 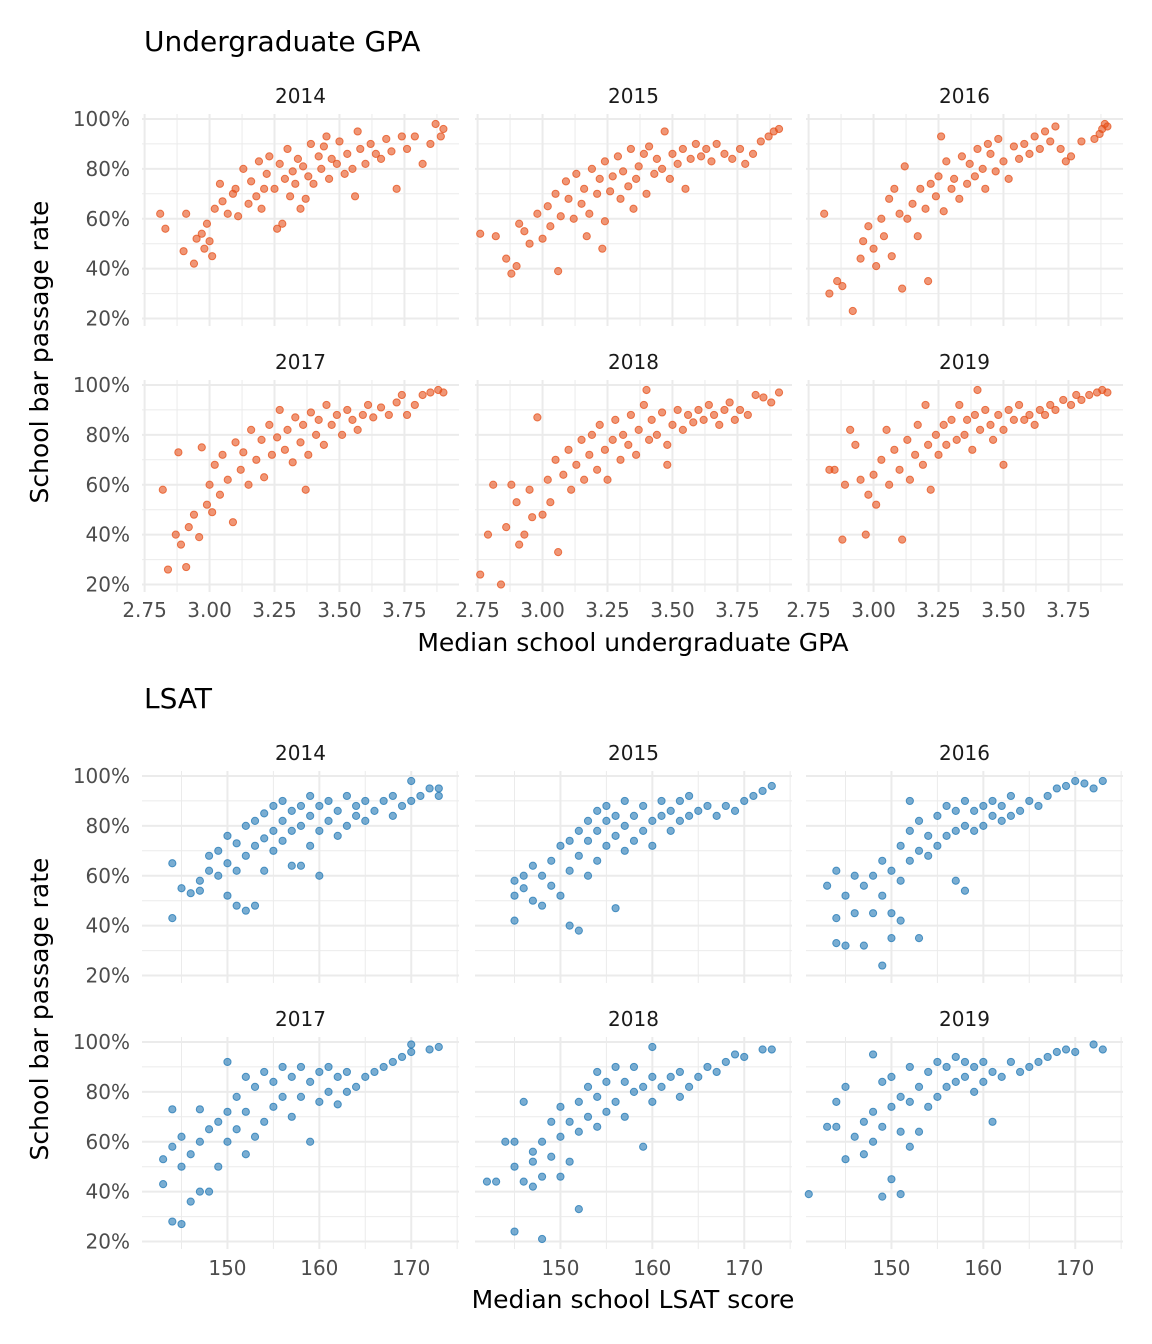 What do you see at coordinates (542, 610) in the screenshot?
I see `x-tick-label: 3.00` at bounding box center [542, 610].